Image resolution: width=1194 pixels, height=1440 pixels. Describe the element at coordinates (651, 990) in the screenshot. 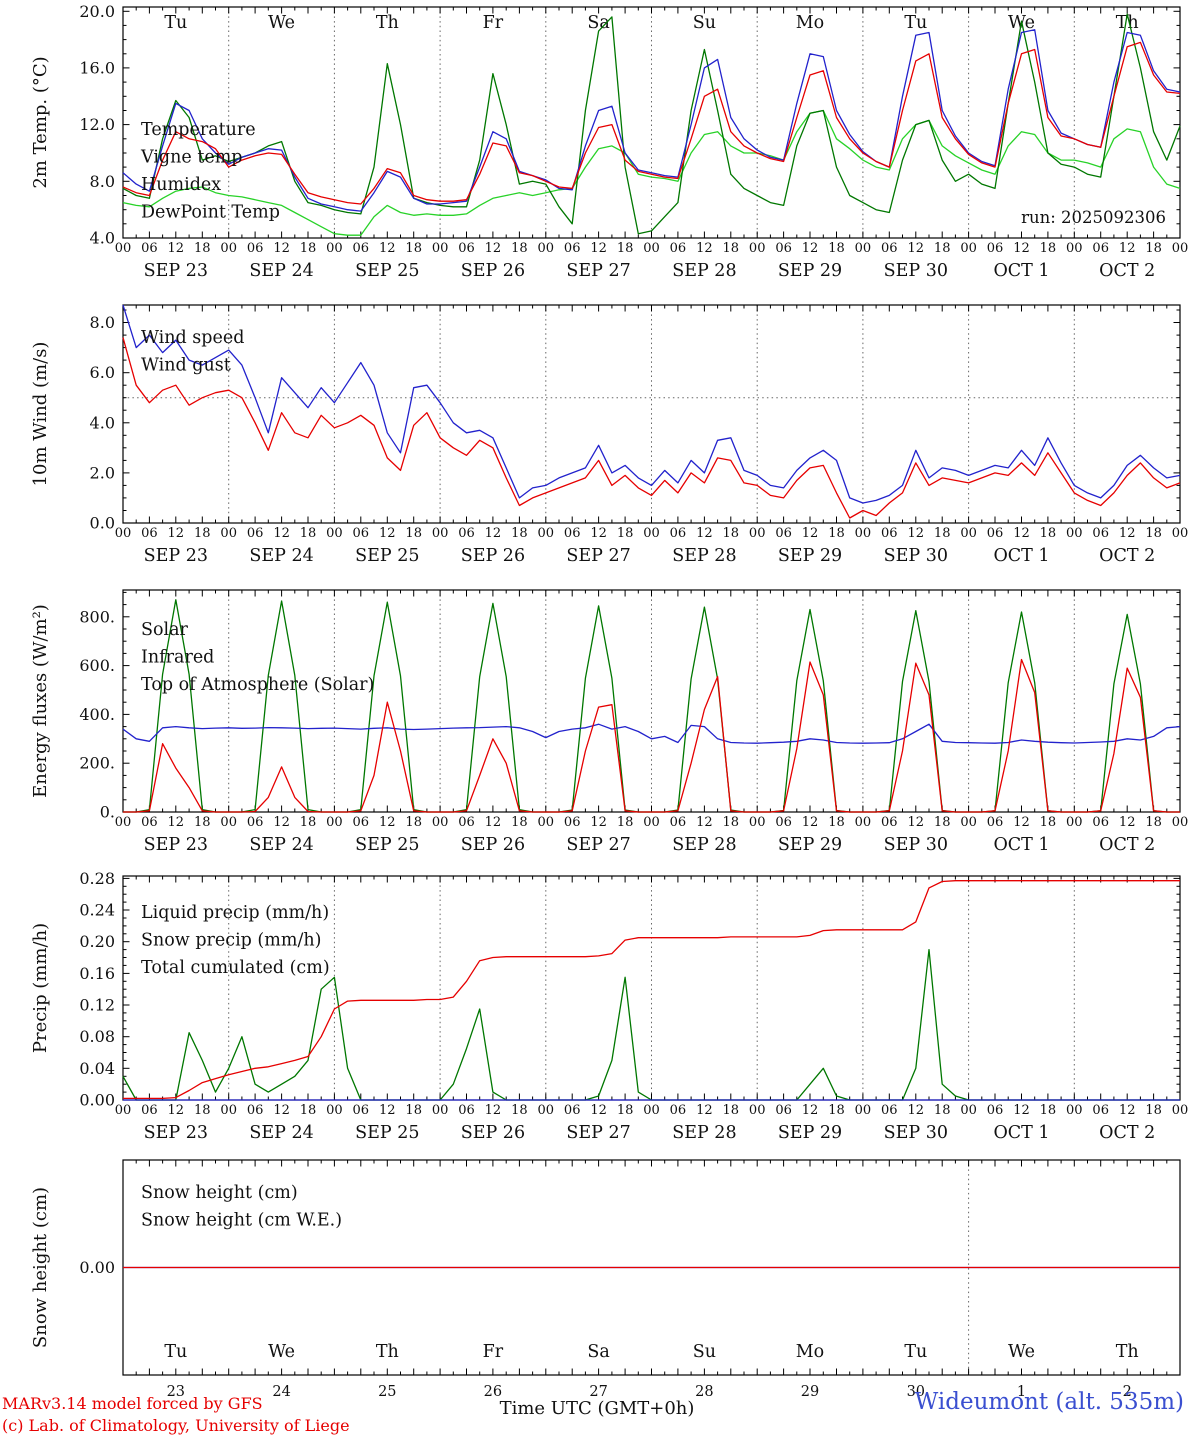

I see `total-cumulated-line` at that location.